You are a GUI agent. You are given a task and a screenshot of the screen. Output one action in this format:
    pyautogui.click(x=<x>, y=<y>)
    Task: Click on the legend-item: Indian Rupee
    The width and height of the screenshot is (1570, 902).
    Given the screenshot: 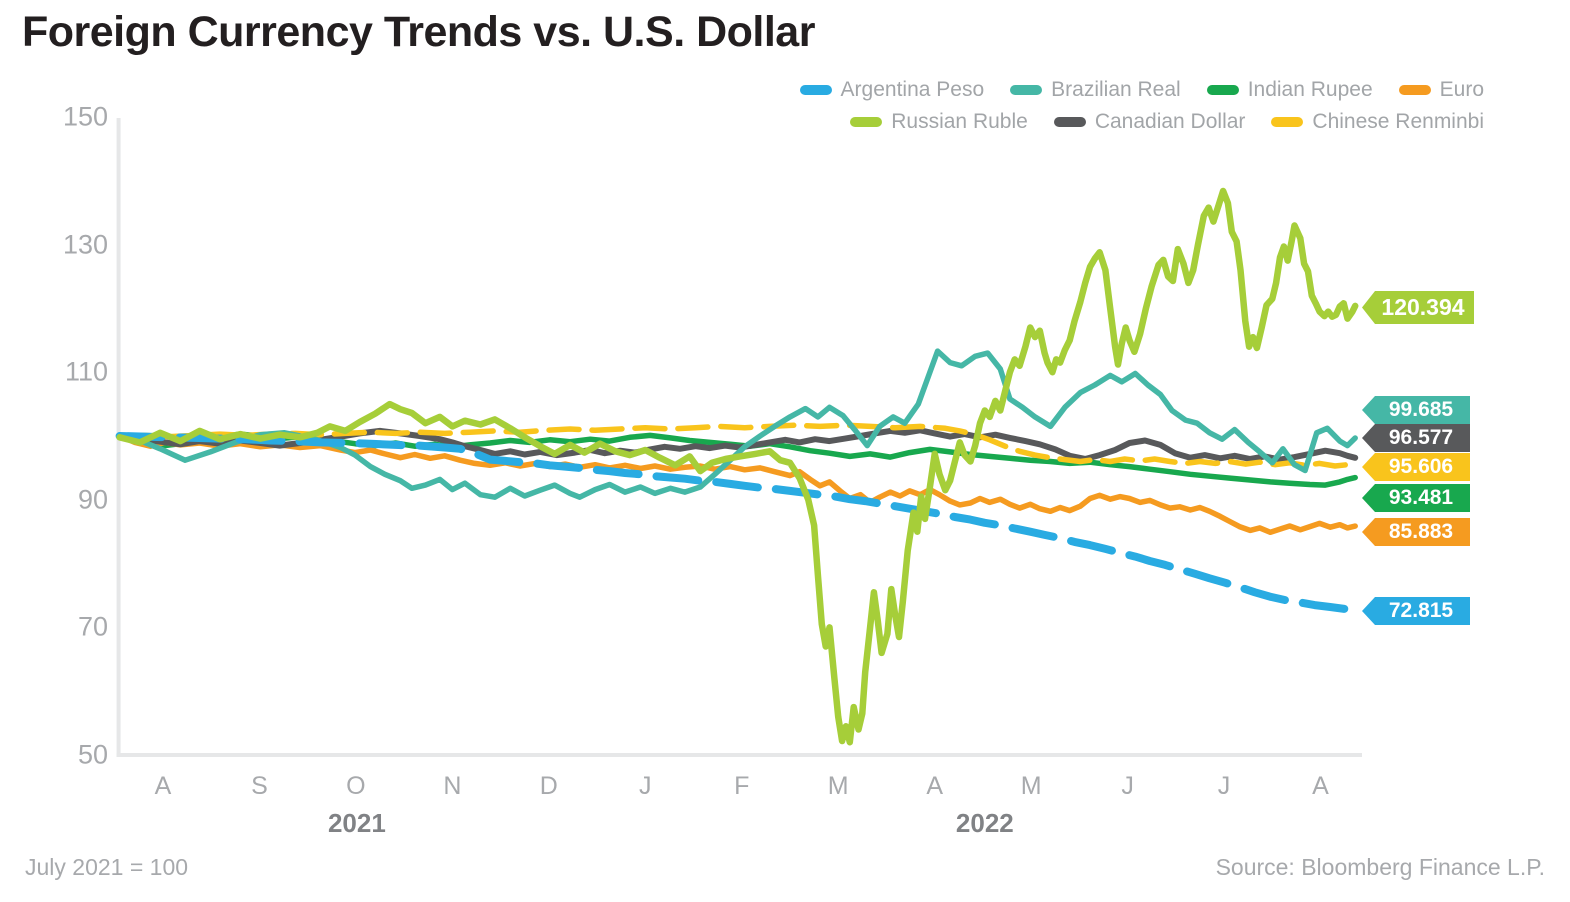 What is the action you would take?
    pyautogui.click(x=1289, y=90)
    